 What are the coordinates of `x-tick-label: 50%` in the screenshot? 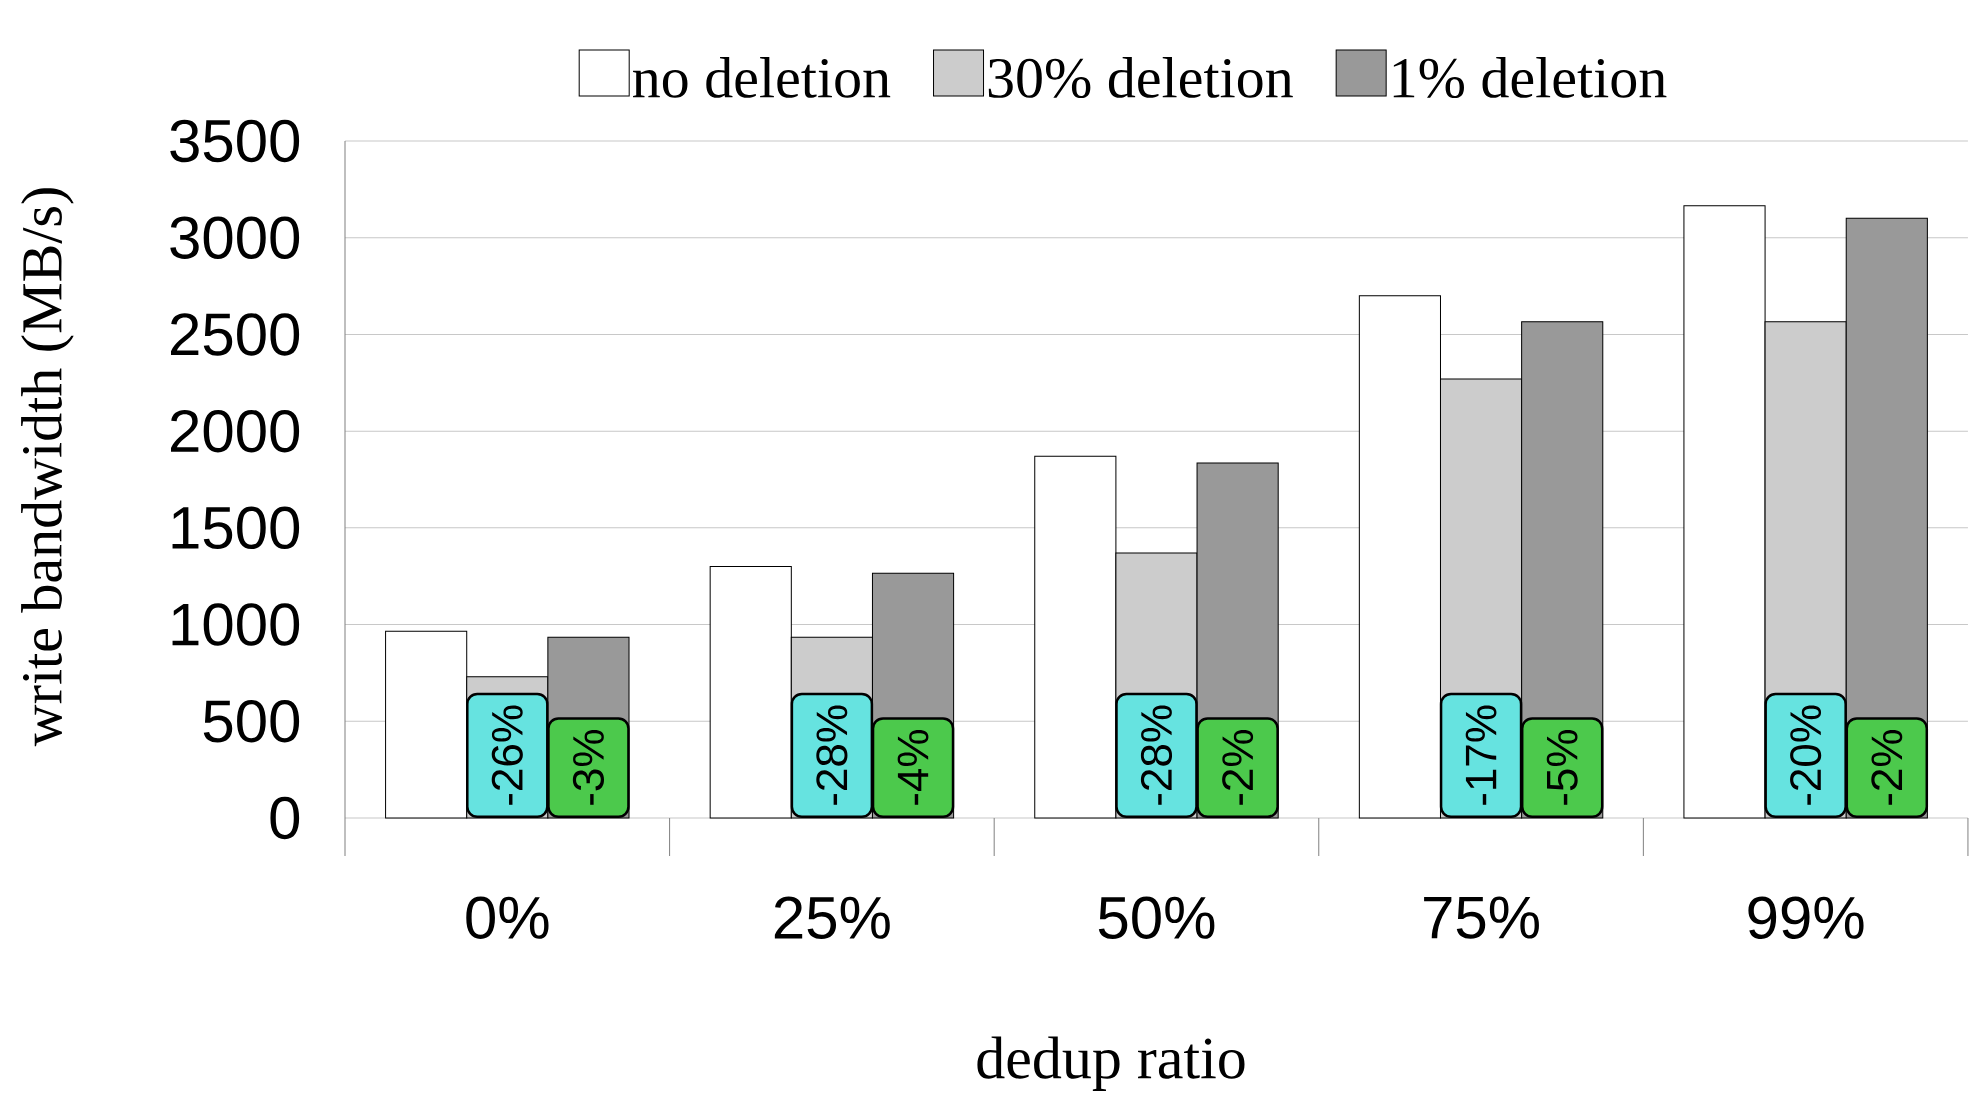 It's located at (1156, 918).